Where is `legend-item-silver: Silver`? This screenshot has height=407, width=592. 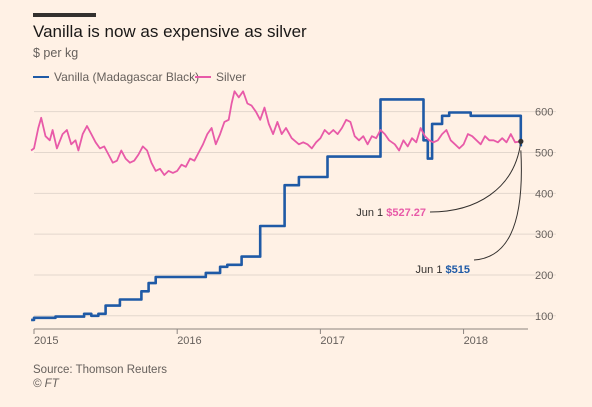 legend-item-silver: Silver is located at coordinates (220, 77).